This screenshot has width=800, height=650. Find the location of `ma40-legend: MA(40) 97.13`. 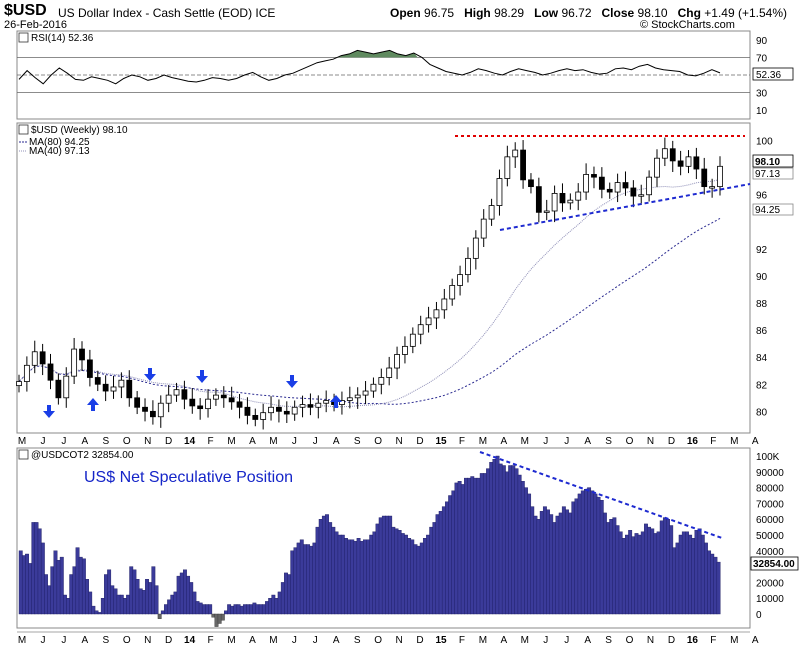

ma40-legend: MA(40) 97.13 is located at coordinates (59, 151).